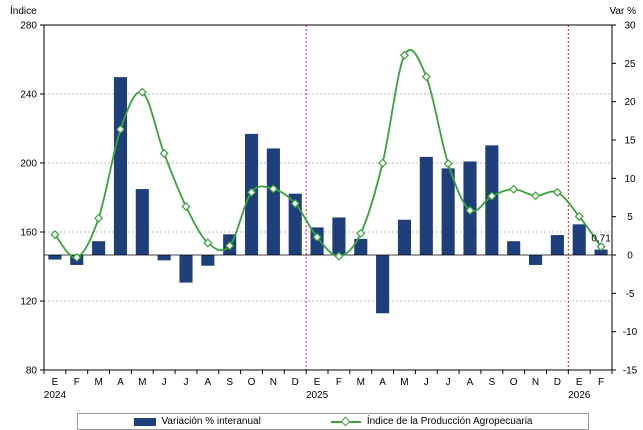  I want to click on right-tick-label: 20, so click(630, 102).